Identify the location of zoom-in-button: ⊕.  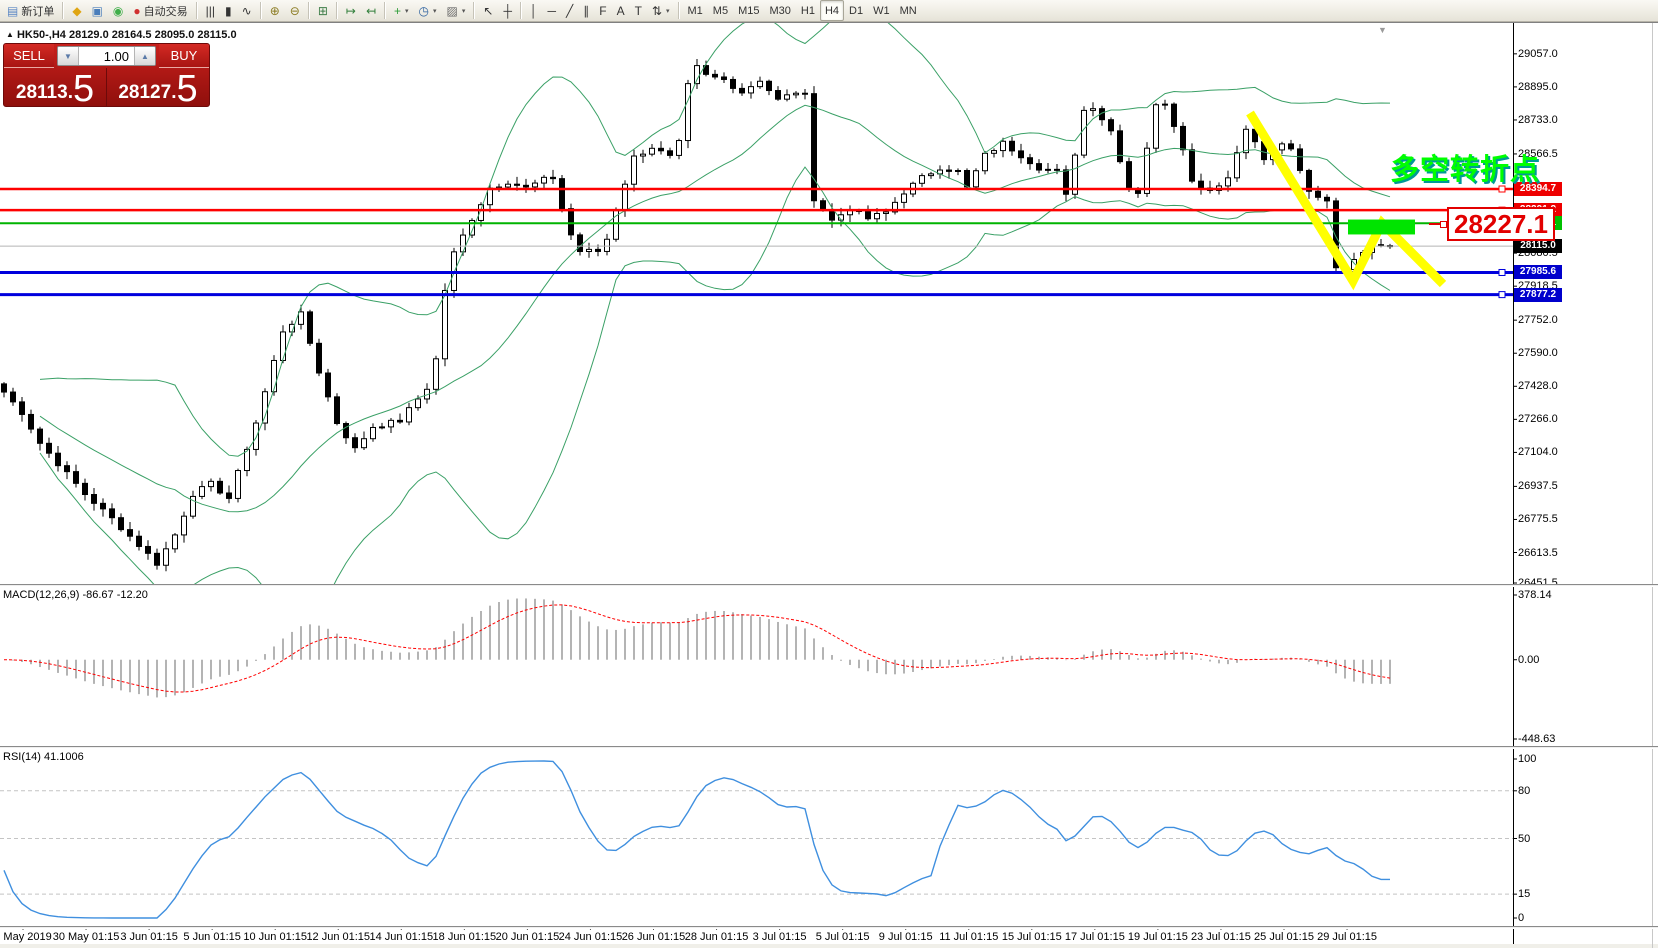
(275, 10).